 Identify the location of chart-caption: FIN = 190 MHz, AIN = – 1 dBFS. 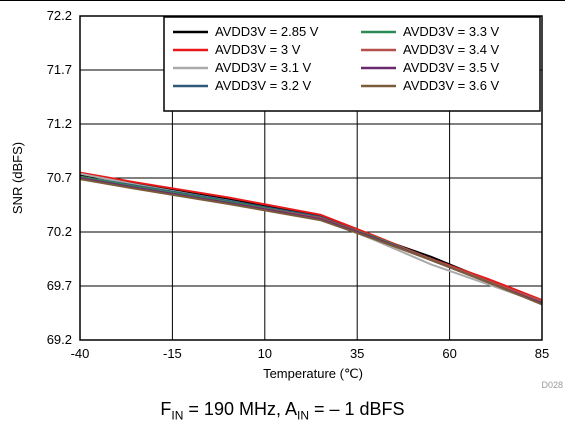
(282, 411).